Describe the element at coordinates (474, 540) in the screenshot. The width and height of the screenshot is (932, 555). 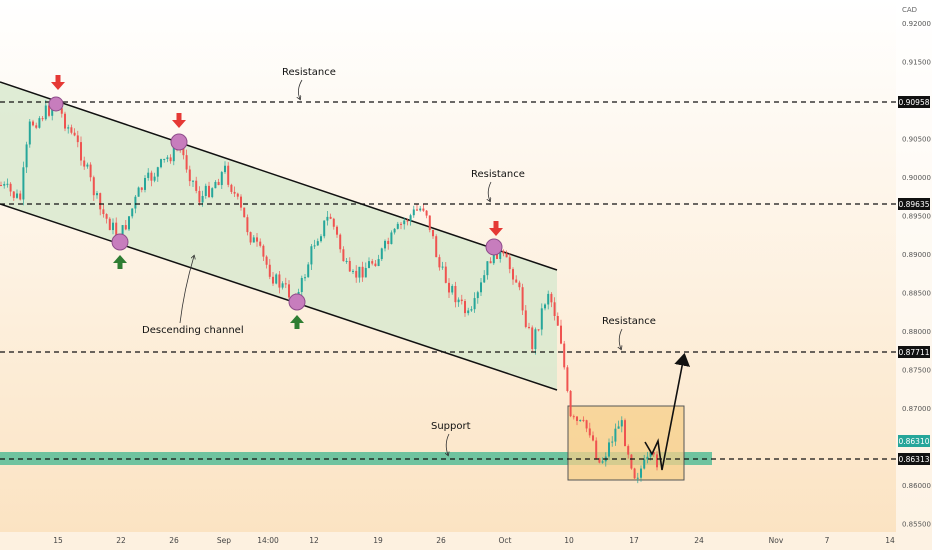
I see `time-axis: 15 22 26 Sep 14:00 12 19 26 Oct 10 17 24 Nov 7 14` at that location.